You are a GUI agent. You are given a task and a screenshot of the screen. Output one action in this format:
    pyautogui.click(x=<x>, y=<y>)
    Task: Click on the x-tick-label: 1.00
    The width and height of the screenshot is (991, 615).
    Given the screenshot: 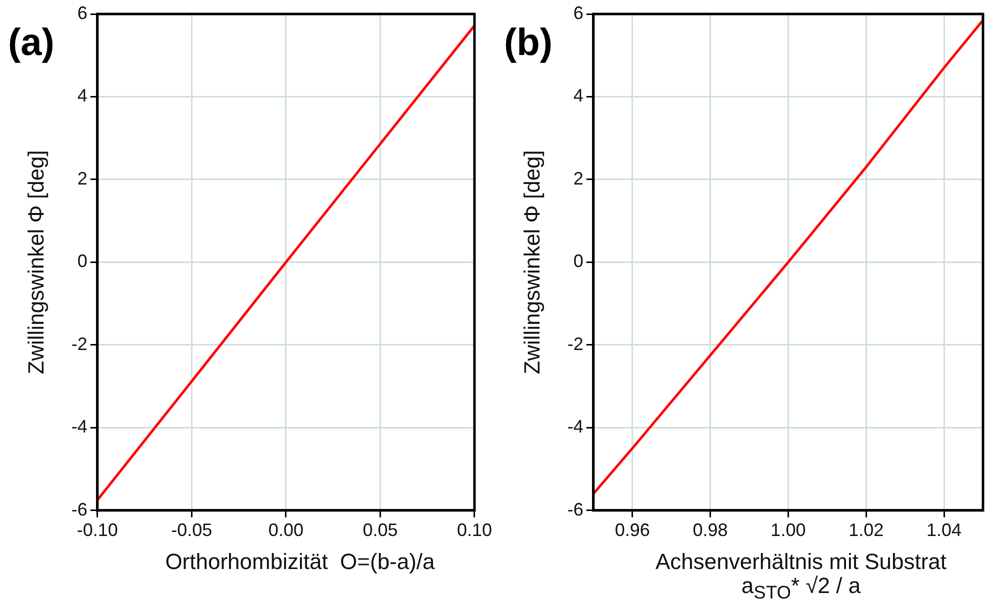 What is the action you would take?
    pyautogui.click(x=788, y=530)
    